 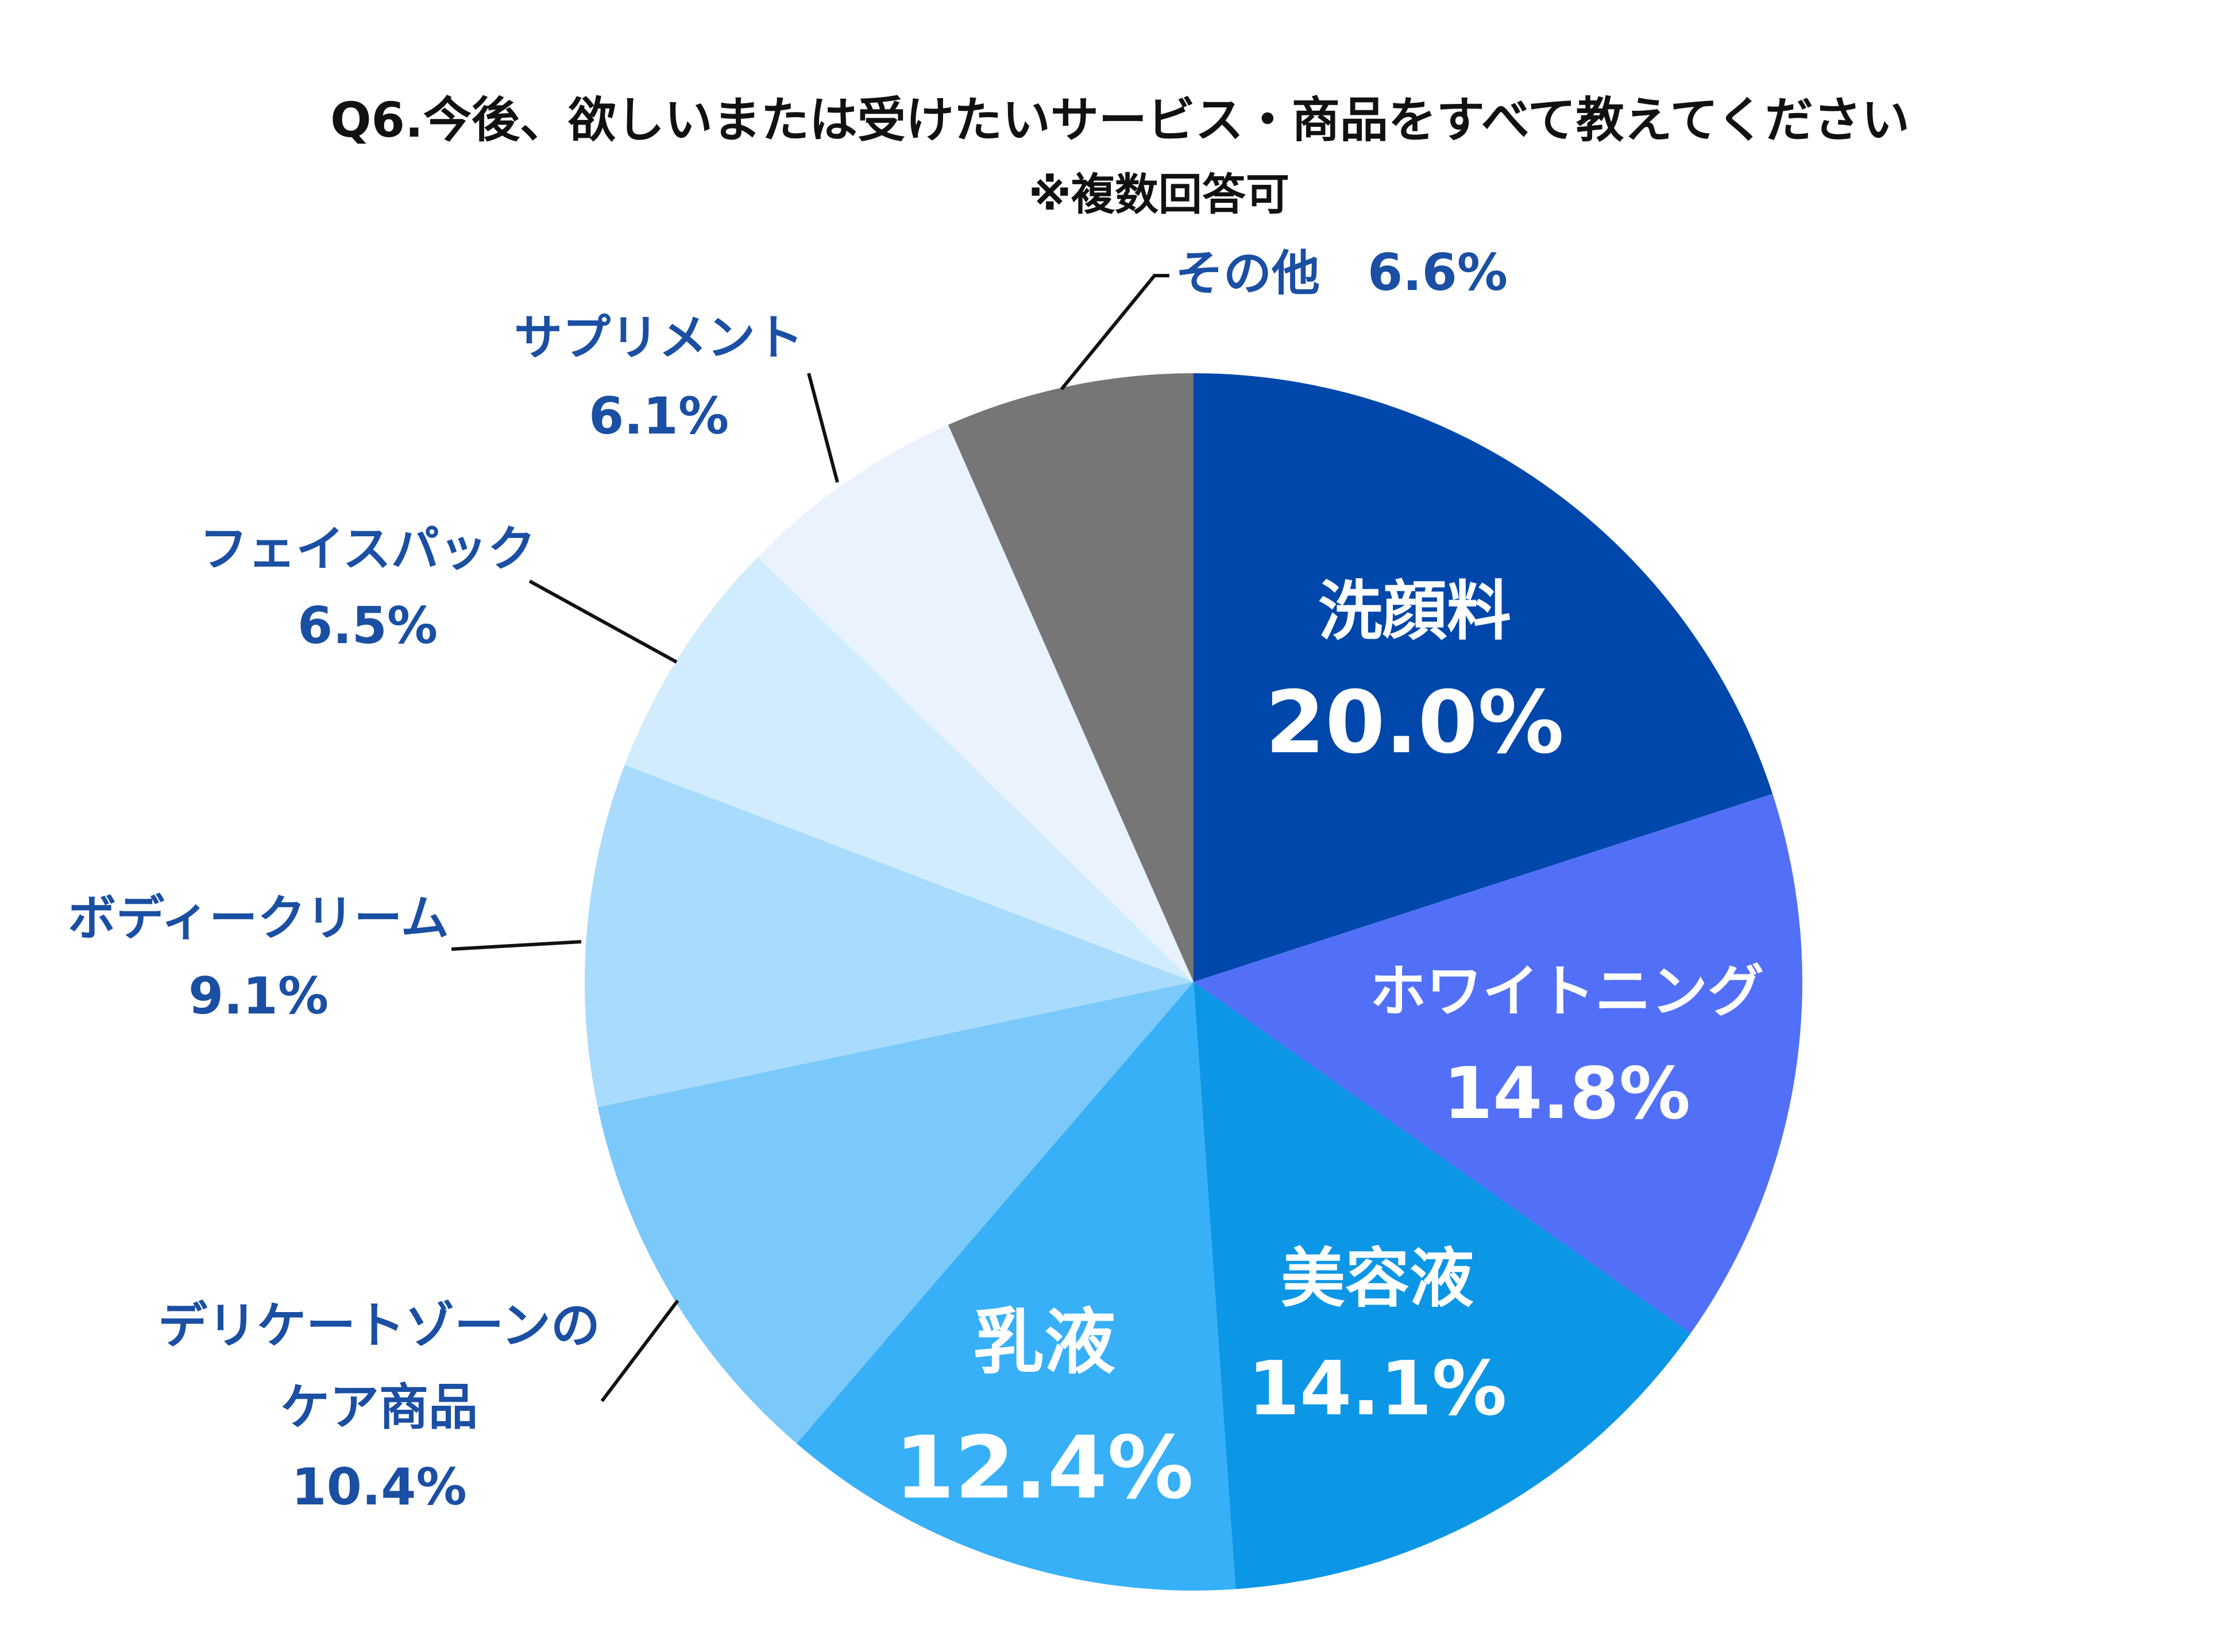 What do you see at coordinates (1377, 1278) in the screenshot?
I see `label-biyoeki-name: 美容液` at bounding box center [1377, 1278].